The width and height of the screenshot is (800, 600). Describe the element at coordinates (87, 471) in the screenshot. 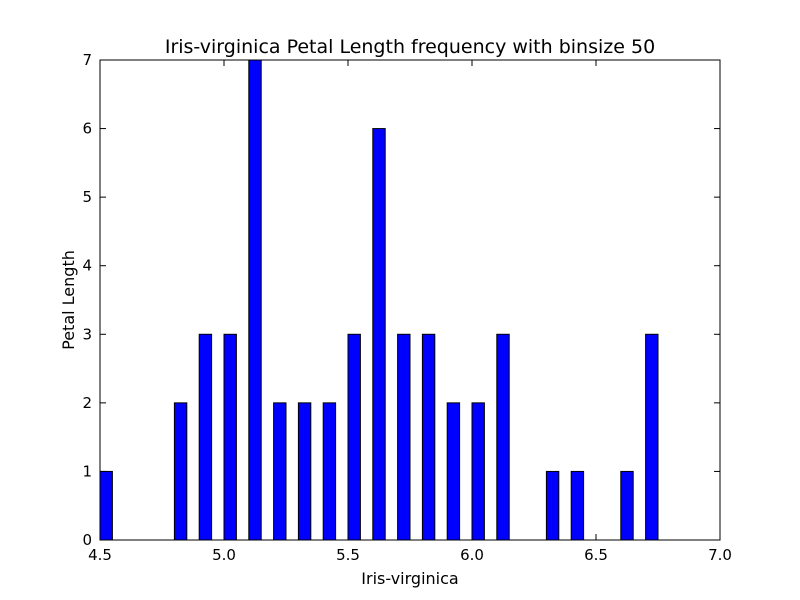

I see `y-tick-label-1: 1` at that location.